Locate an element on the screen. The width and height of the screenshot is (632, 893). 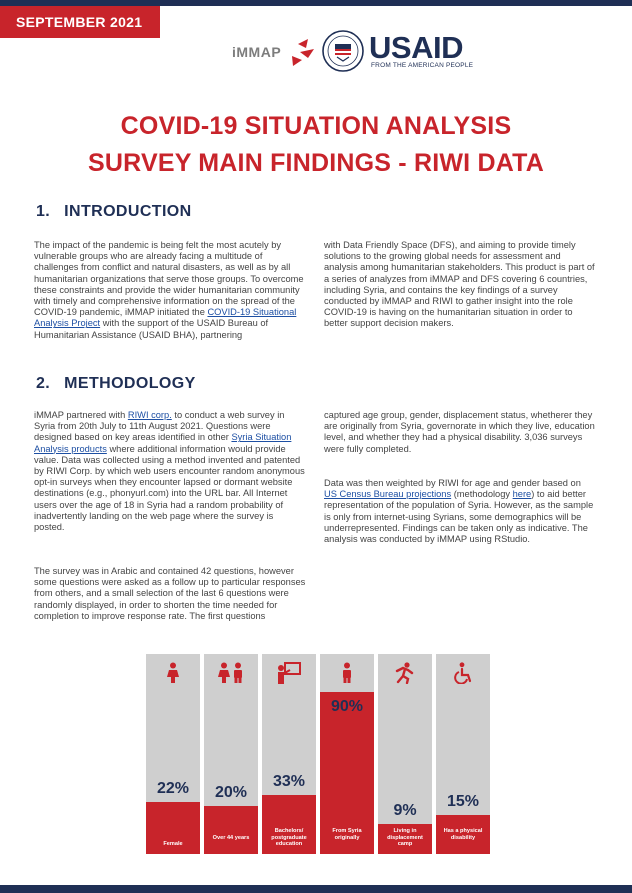
chart-category-label: Over 44 years is located at coordinates (231, 837).